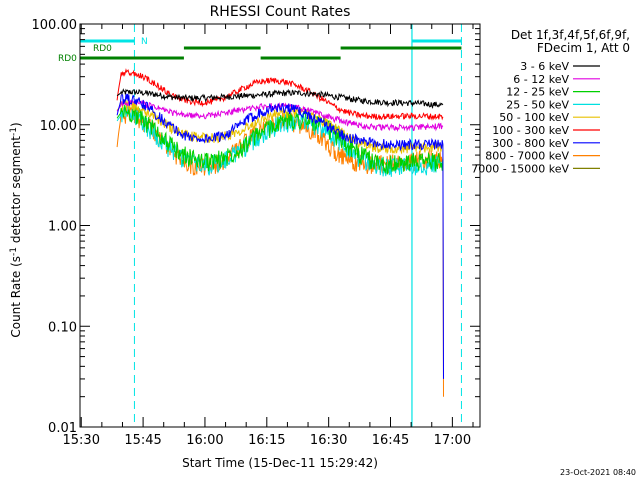 This screenshot has width=640, height=480. What do you see at coordinates (14, 251) in the screenshot?
I see `y-axis-label-exp1: -1` at bounding box center [14, 251].